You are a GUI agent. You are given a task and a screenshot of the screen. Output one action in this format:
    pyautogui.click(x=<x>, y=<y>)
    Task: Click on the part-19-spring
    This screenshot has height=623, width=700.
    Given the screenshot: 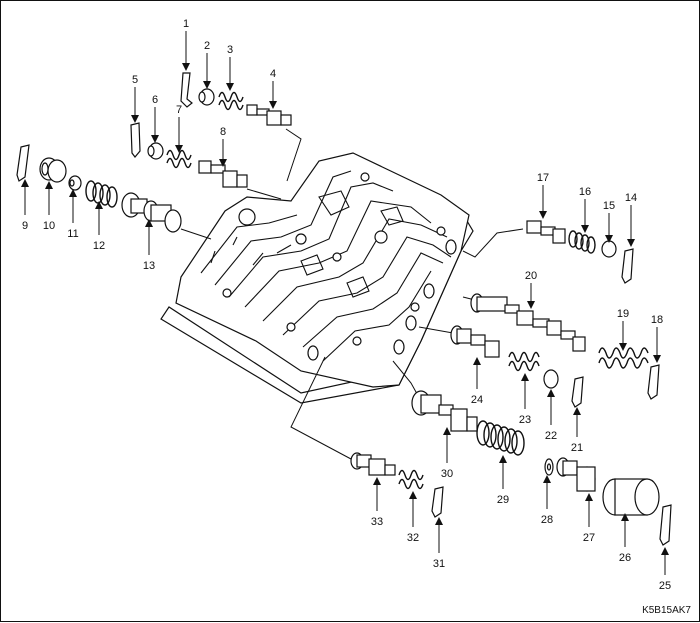 What is the action you would take?
    pyautogui.click(x=623, y=358)
    